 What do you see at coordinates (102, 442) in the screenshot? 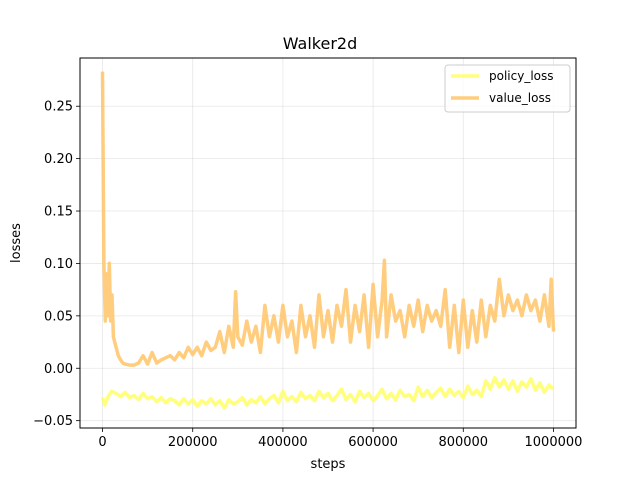
I see `x-tick-label: 0` at bounding box center [102, 442].